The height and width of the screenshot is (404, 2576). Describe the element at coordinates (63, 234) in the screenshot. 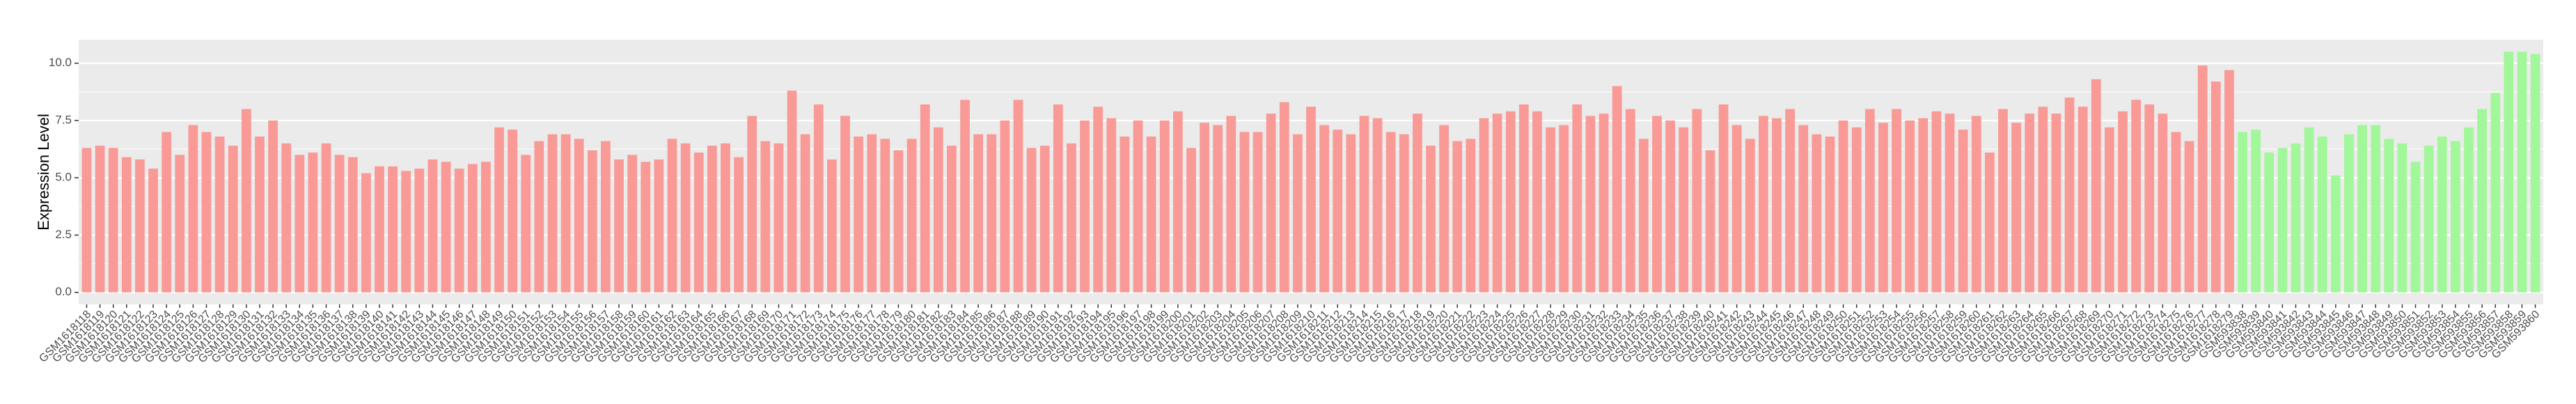

I see `y-tick-label: 2.5` at that location.